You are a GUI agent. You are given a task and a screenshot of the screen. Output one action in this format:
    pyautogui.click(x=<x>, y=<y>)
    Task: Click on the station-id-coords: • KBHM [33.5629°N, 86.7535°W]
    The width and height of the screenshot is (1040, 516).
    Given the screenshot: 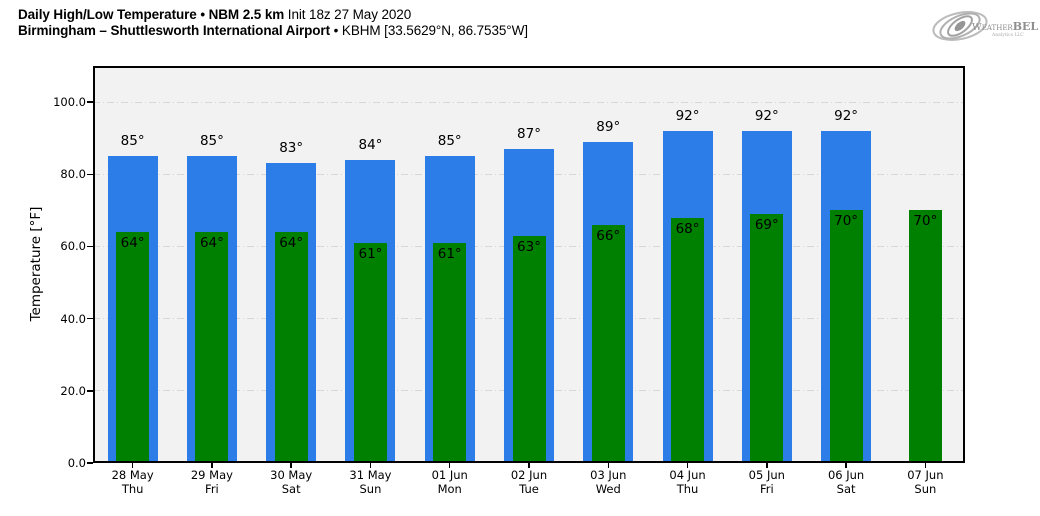 What is the action you would take?
    pyautogui.click(x=430, y=30)
    